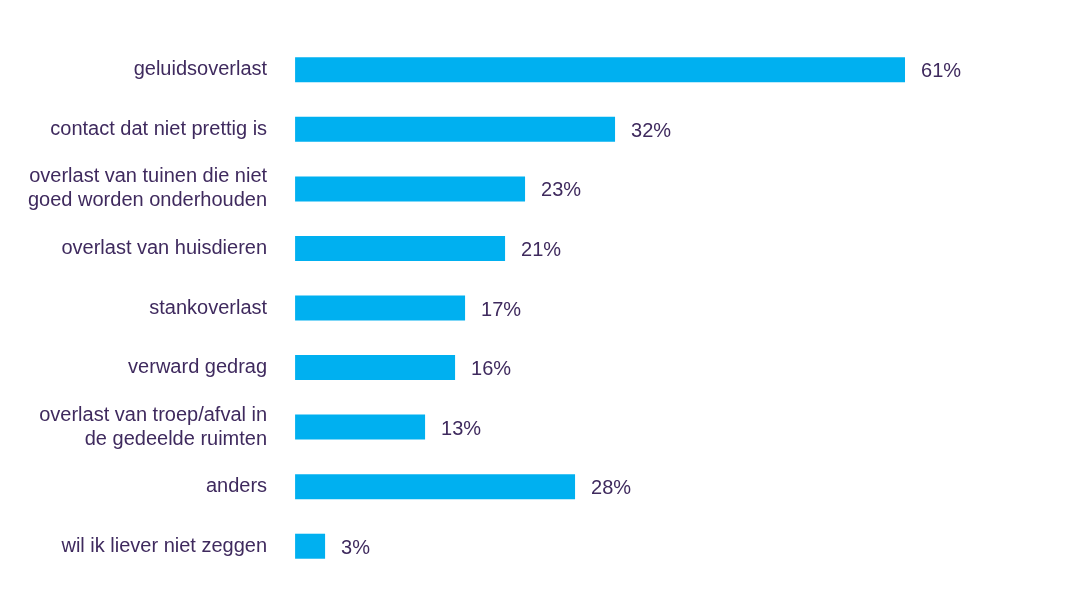  I want to click on y-tick-label: overlast van huisdieren, so click(164, 246).